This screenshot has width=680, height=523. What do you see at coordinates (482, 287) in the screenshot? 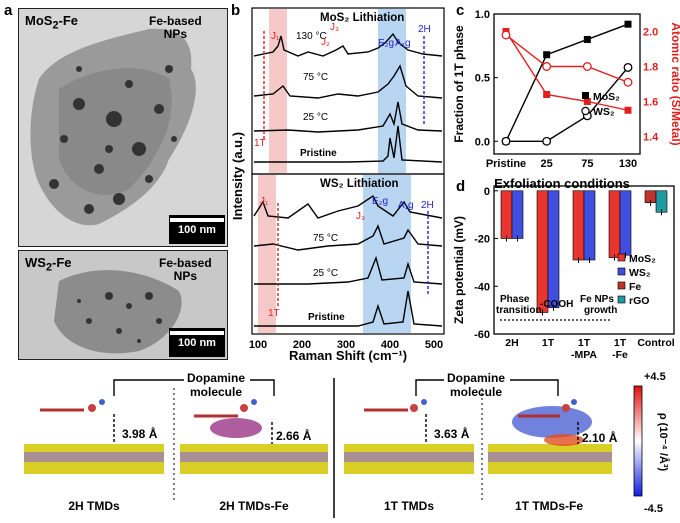
I see `chart-d-ytick-2: -40` at bounding box center [482, 287].